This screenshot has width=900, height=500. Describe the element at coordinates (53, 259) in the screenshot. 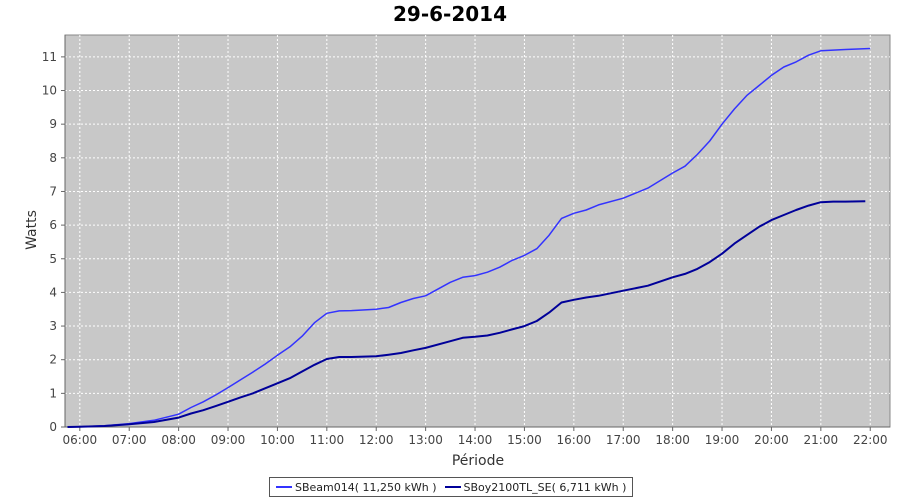

I see `y-tick-label: 5` at that location.